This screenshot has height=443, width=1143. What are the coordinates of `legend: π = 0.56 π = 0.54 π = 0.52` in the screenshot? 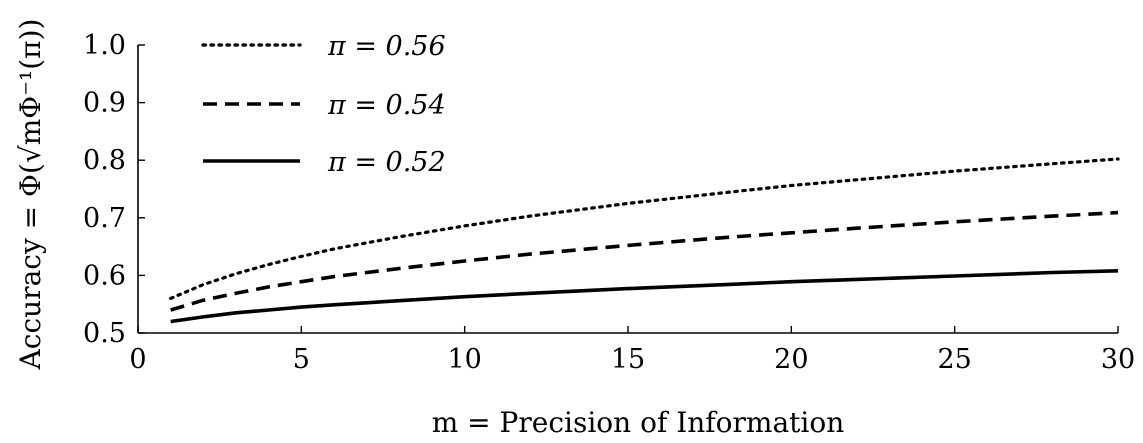 It's located at (323, 104).